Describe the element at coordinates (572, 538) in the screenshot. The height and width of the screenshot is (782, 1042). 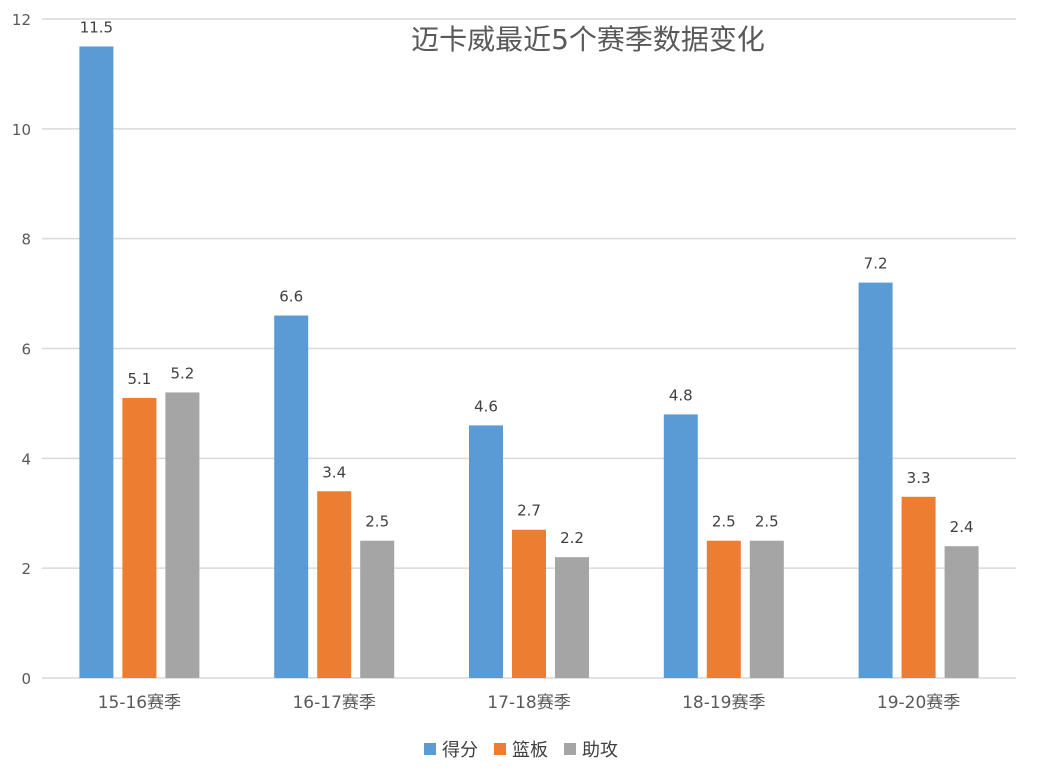
I see `data-label: 2.2` at that location.